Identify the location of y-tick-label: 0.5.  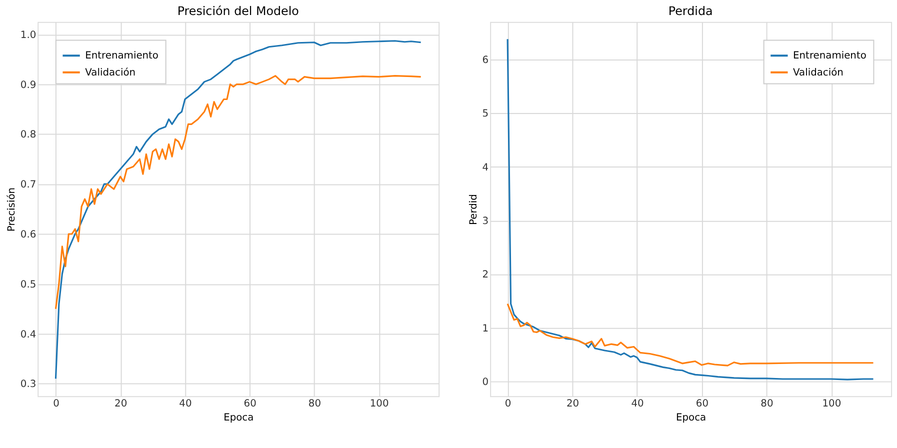
(28, 284).